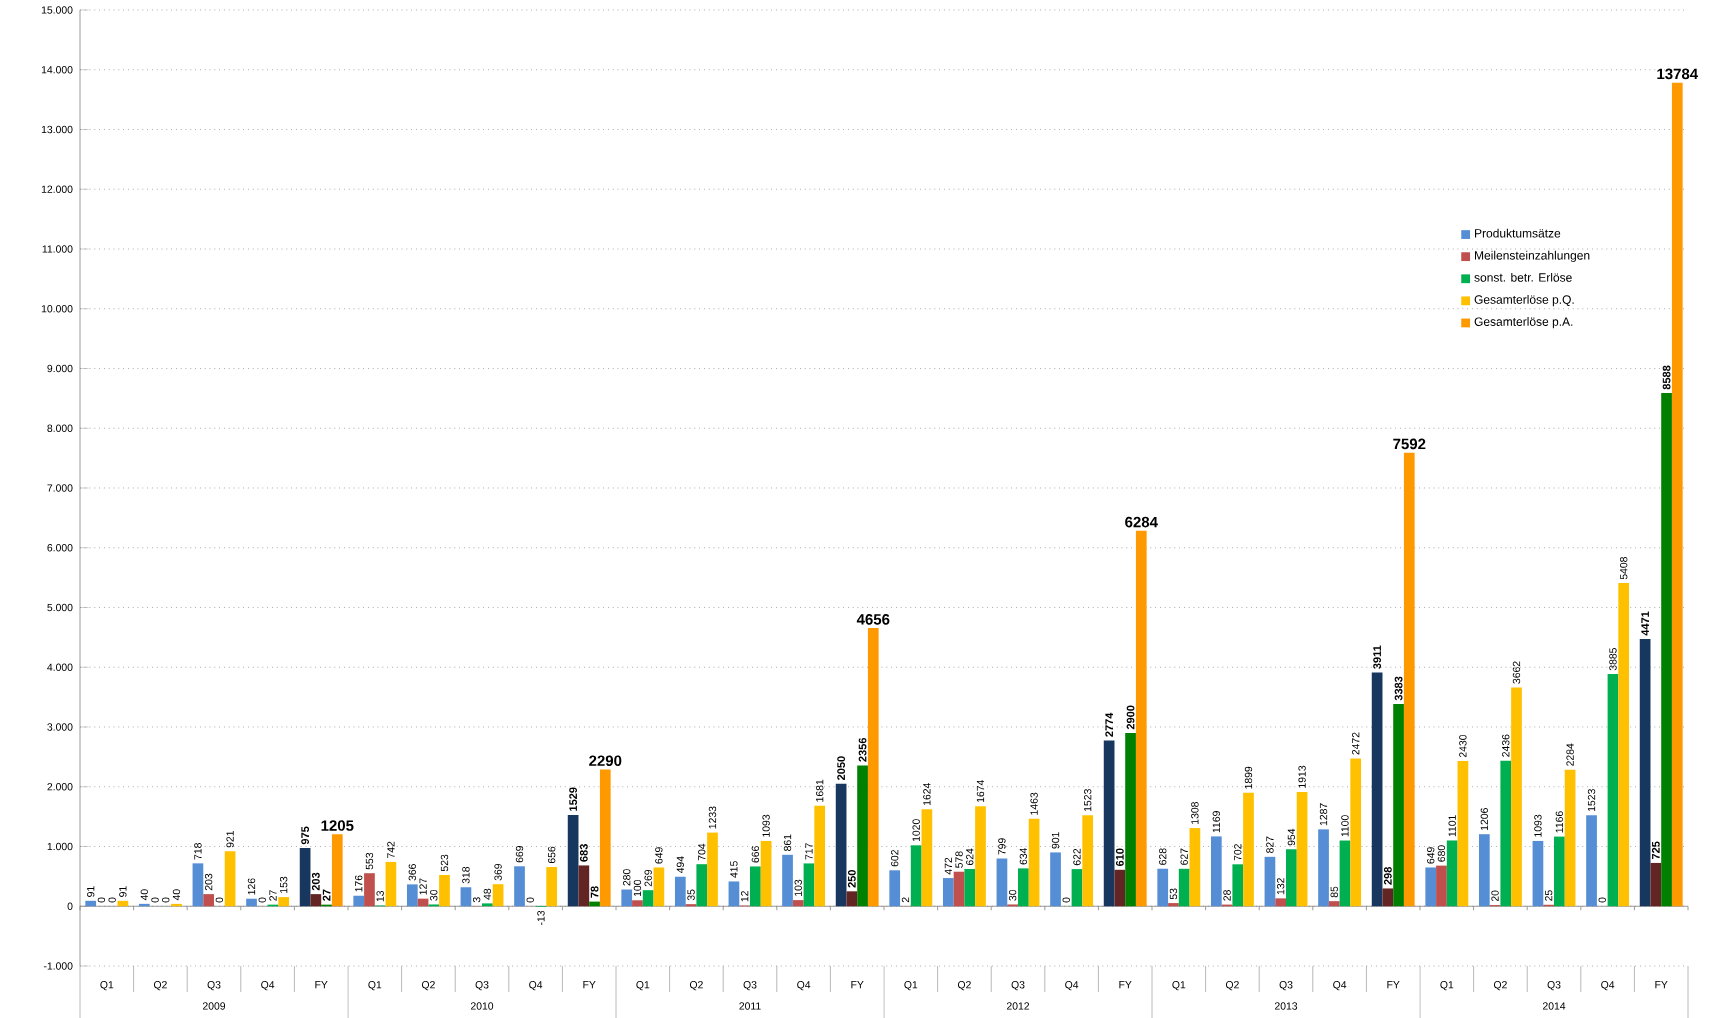 The width and height of the screenshot is (1709, 1018). What do you see at coordinates (1463, 746) in the screenshot?
I see `data-label: 2430` at bounding box center [1463, 746].